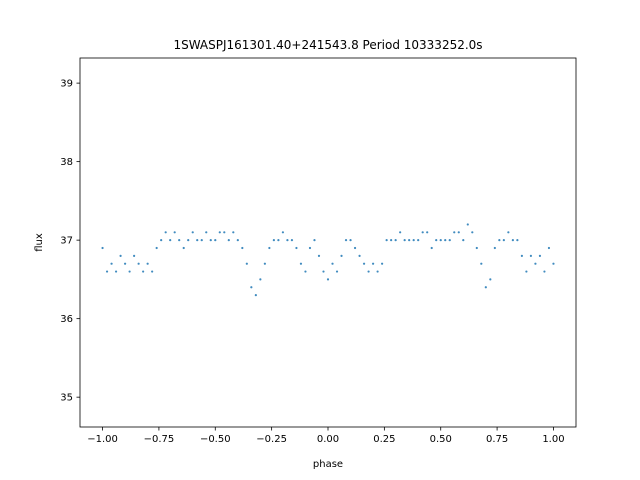  What do you see at coordinates (441, 439) in the screenshot?
I see `x-tick-label: 0.50` at bounding box center [441, 439].